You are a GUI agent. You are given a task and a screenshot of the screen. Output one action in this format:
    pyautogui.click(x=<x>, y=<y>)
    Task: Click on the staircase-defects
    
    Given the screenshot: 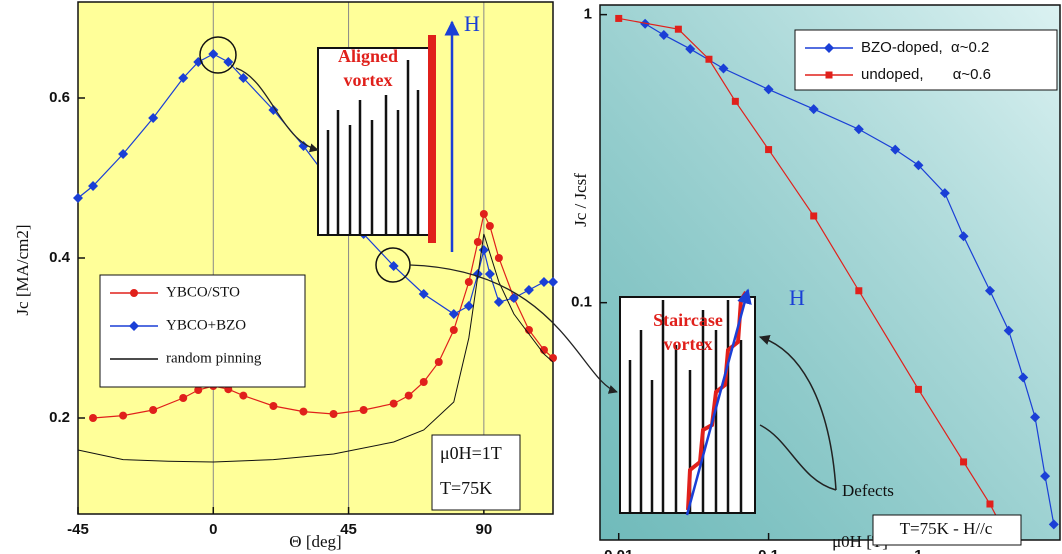 What is the action you would take?
    pyautogui.click(x=685, y=406)
    